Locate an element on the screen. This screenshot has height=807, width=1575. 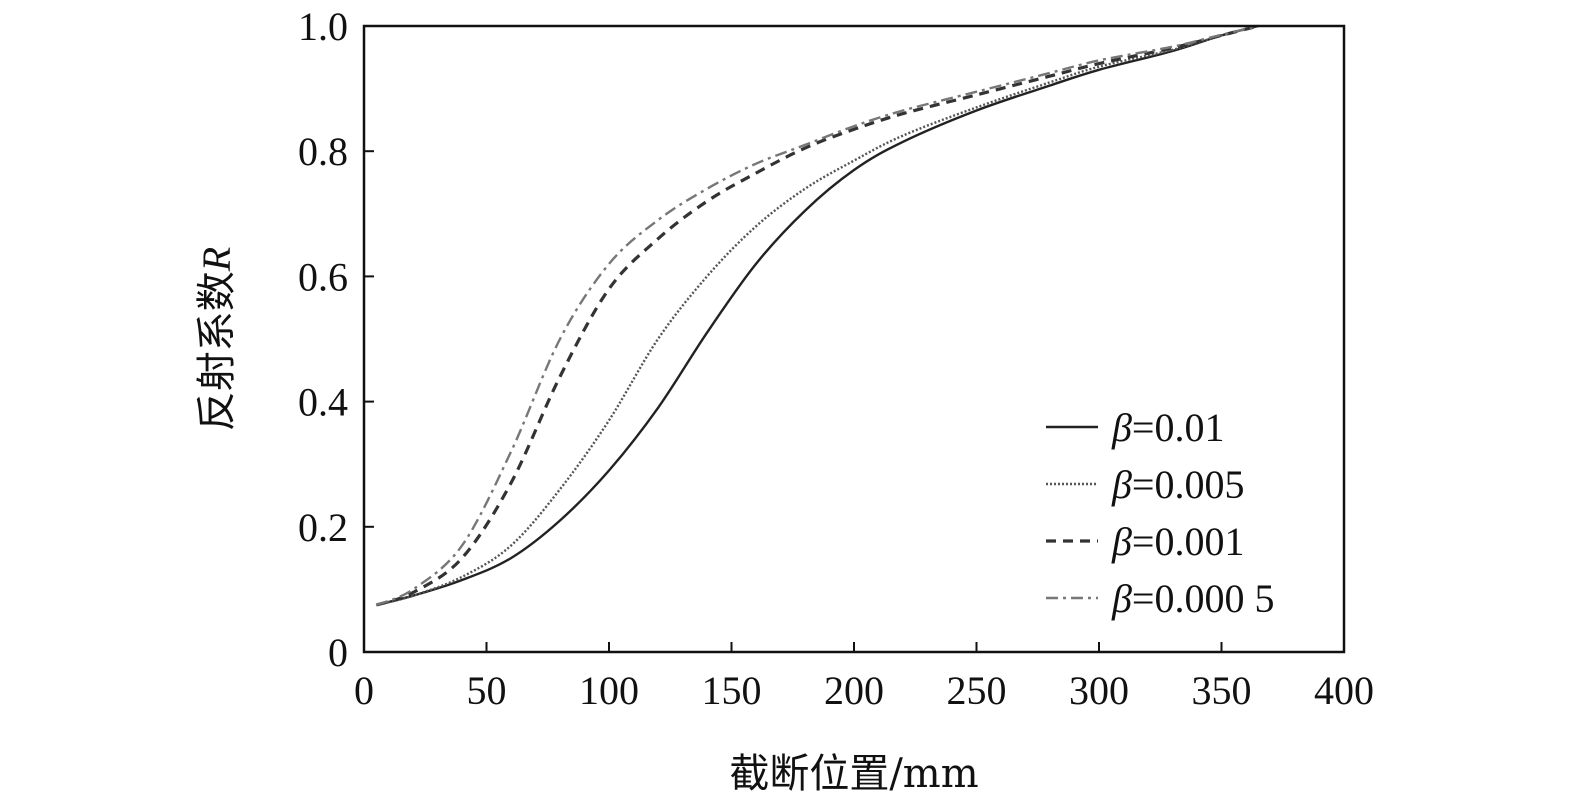
x-axis-ticks: 0 50 100 150 200 250 300 350 400 is located at coordinates (864, 677).